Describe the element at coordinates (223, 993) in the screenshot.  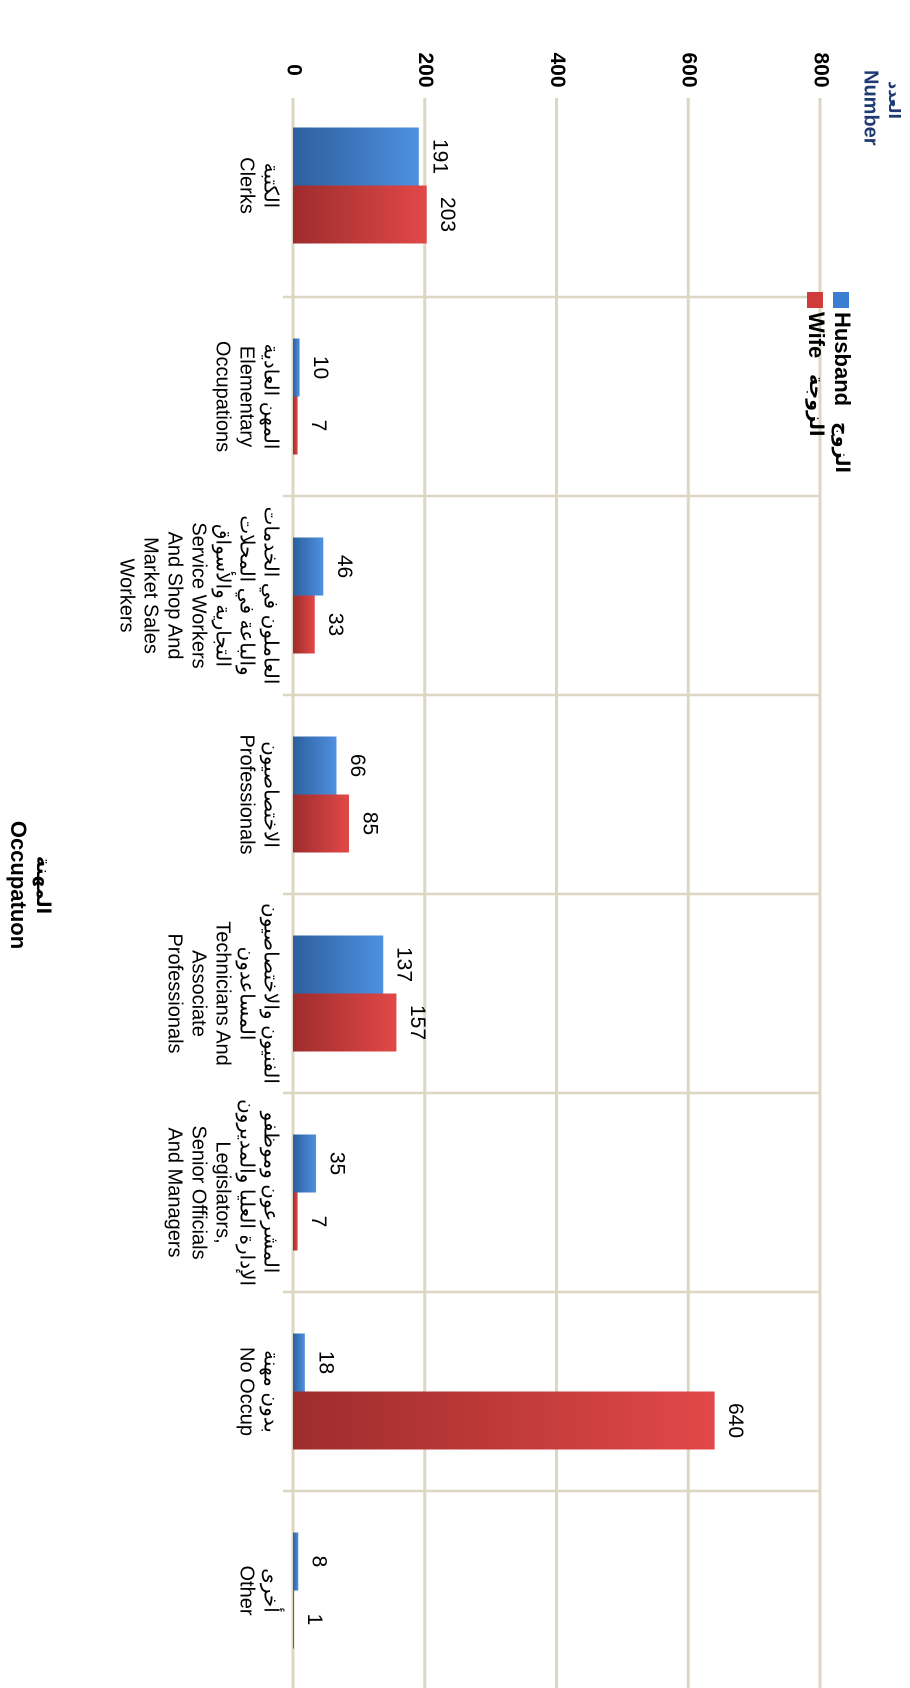
I see `category-label: Technicians And` at that location.